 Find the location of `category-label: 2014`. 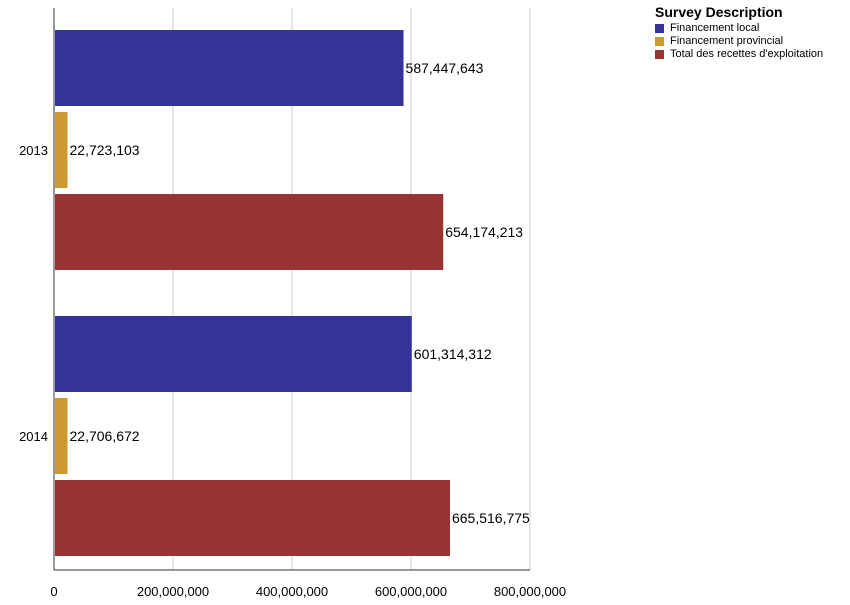

category-label: 2014 is located at coordinates (33, 436).